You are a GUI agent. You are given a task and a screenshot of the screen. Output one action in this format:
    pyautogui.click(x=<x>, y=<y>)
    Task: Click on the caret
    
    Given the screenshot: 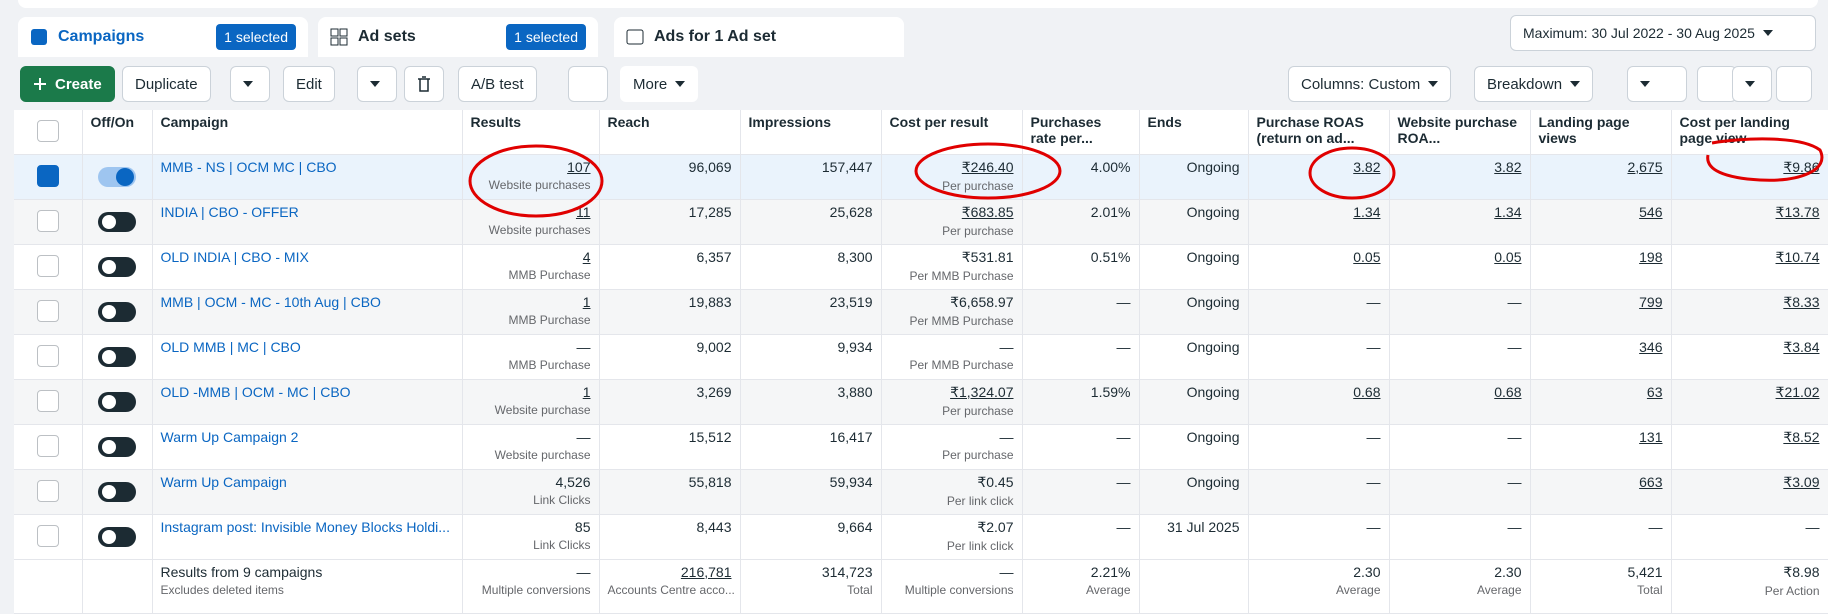 What is the action you would take?
    pyautogui.click(x=375, y=84)
    